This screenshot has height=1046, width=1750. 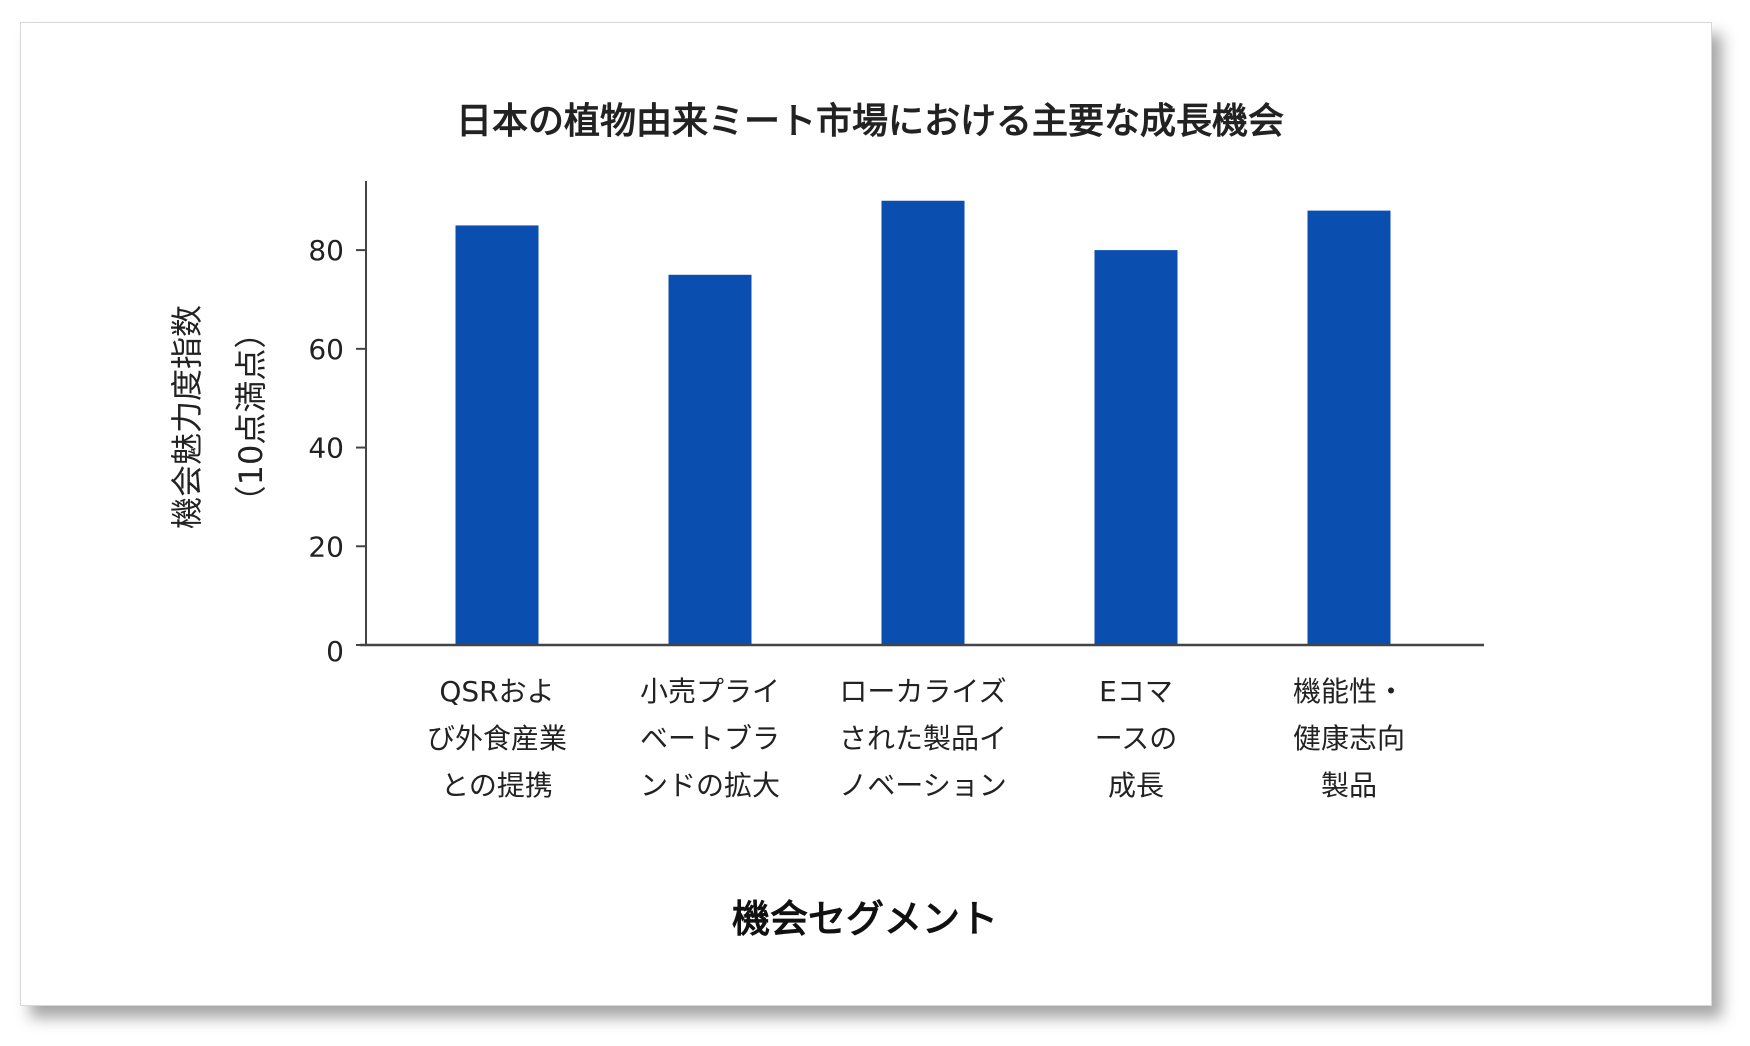 I want to click on y-tick-label: 20, so click(x=326, y=546).